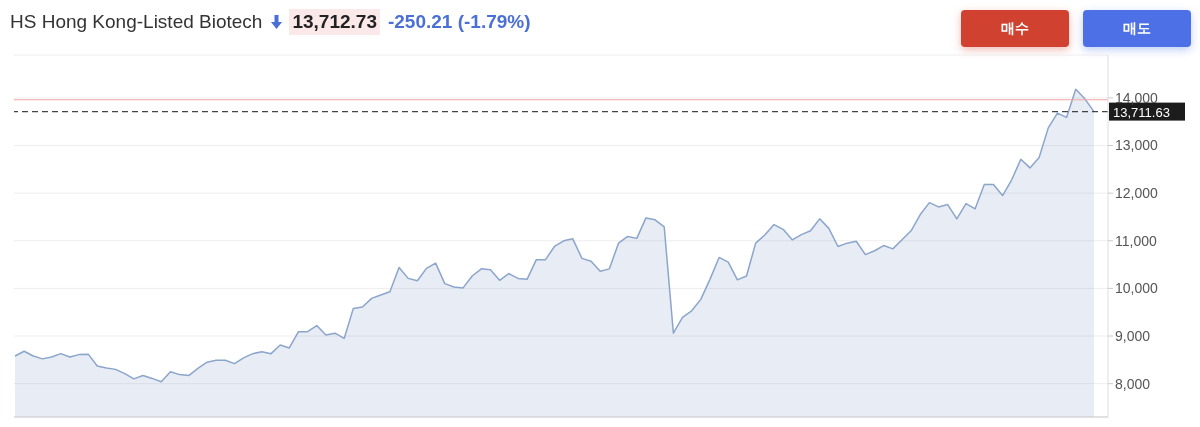  I want to click on y-tick-label: 9,000, so click(1133, 336).